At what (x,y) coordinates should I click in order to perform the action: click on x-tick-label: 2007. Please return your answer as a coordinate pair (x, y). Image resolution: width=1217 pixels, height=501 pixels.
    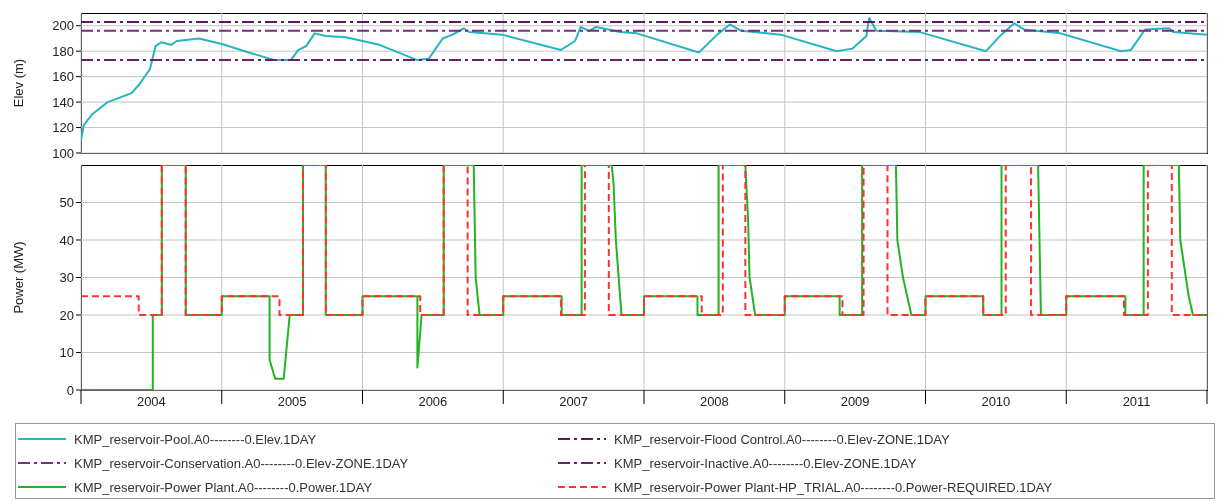
    Looking at the image, I should click on (574, 401).